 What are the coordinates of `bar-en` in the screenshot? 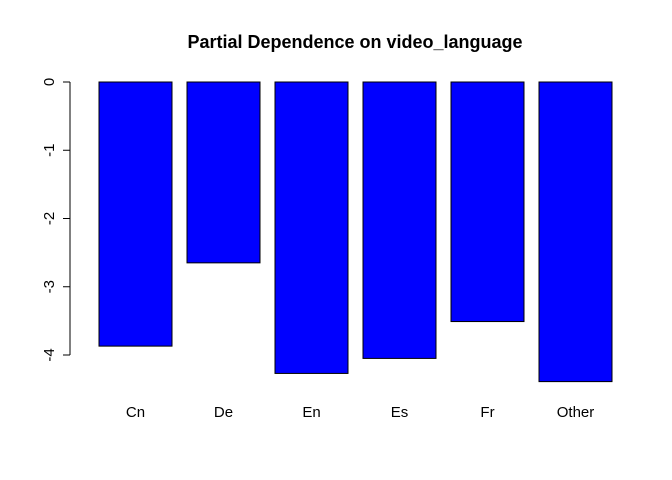 It's located at (311, 227).